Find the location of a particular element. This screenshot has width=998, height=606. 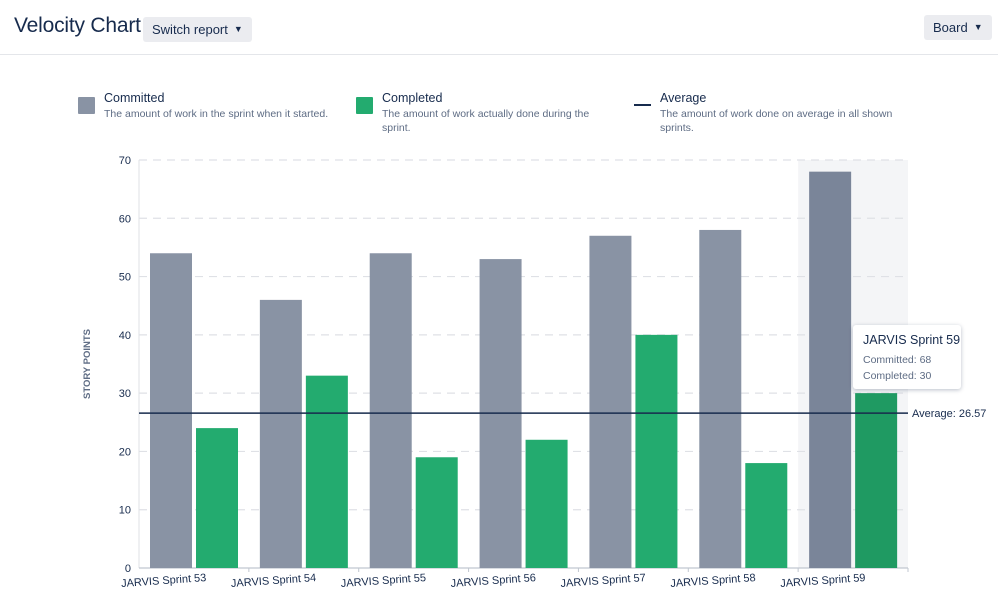

switch-report-button: Switch report ▼ is located at coordinates (197, 29).